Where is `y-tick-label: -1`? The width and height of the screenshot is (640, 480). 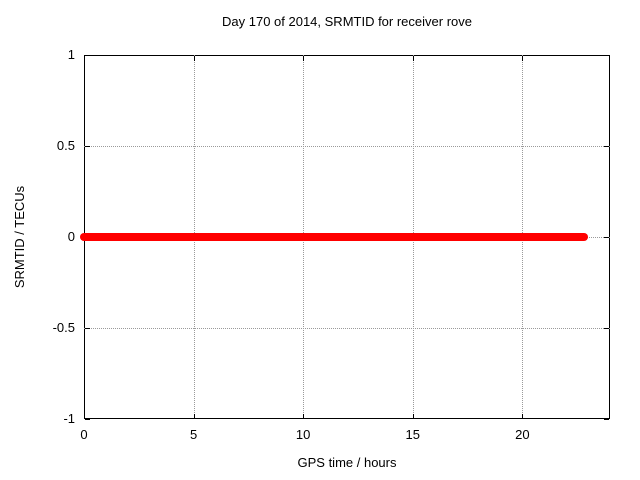
y-tick-label: -1 is located at coordinates (69, 418).